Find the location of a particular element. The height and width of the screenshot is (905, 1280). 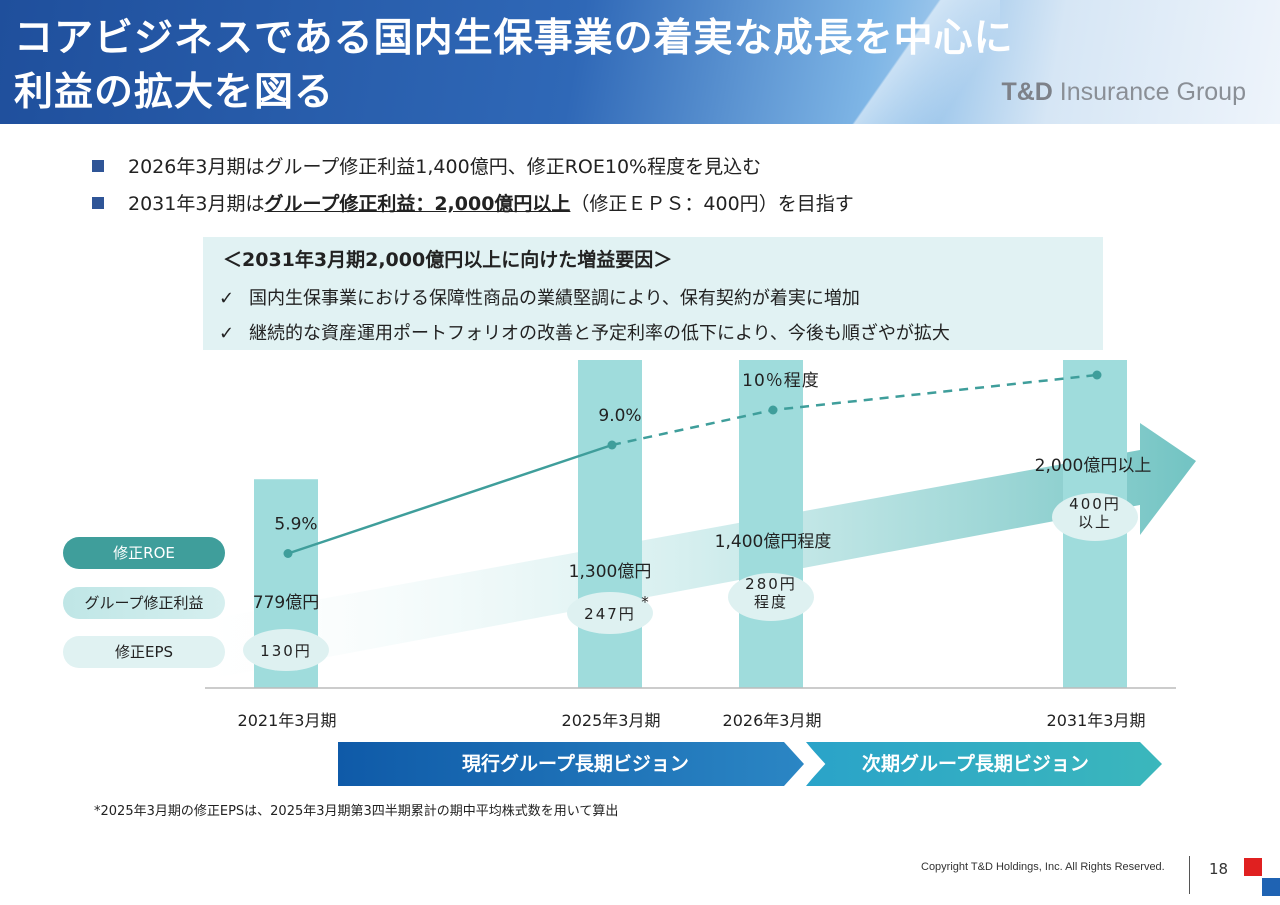

roe-line-actual is located at coordinates (450, 499).